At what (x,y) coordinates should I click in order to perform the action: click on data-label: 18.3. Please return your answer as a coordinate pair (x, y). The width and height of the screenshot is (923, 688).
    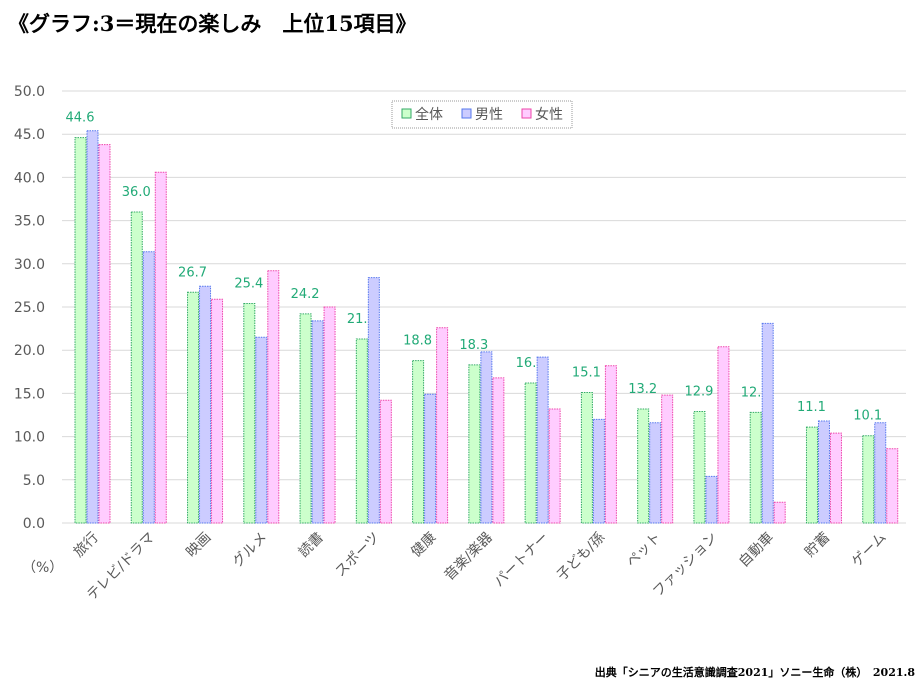
    Looking at the image, I should click on (473, 345).